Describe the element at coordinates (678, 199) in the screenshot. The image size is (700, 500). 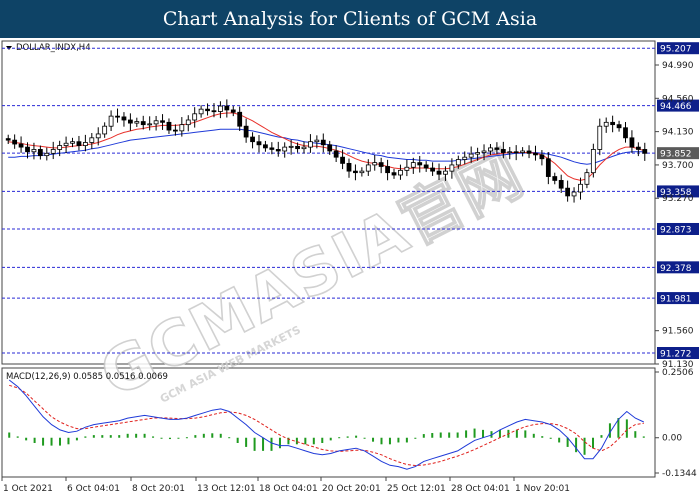
I see `y-tick-label: 93.270` at that location.